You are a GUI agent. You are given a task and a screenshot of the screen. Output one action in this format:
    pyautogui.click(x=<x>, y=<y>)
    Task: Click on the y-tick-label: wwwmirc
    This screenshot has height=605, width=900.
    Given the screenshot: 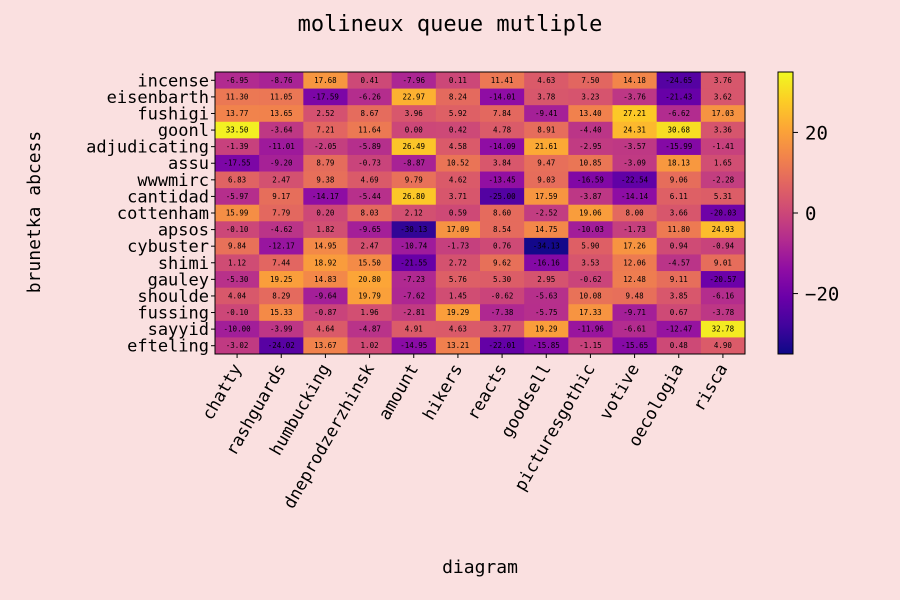 What is the action you would take?
    pyautogui.click(x=173, y=181)
    